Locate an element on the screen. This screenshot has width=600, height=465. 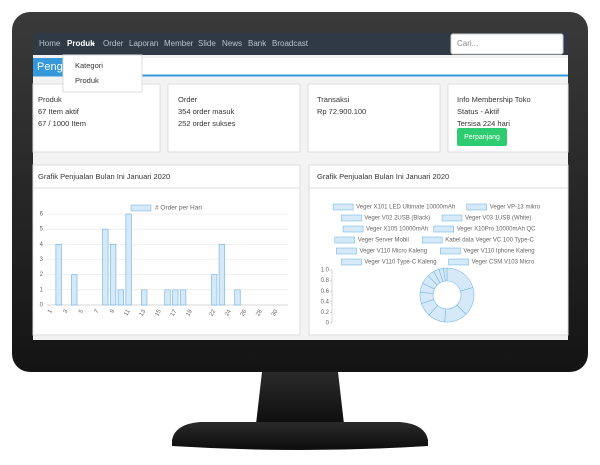
legend-label: Veger V110 Micro Kaleng is located at coordinates (393, 252).